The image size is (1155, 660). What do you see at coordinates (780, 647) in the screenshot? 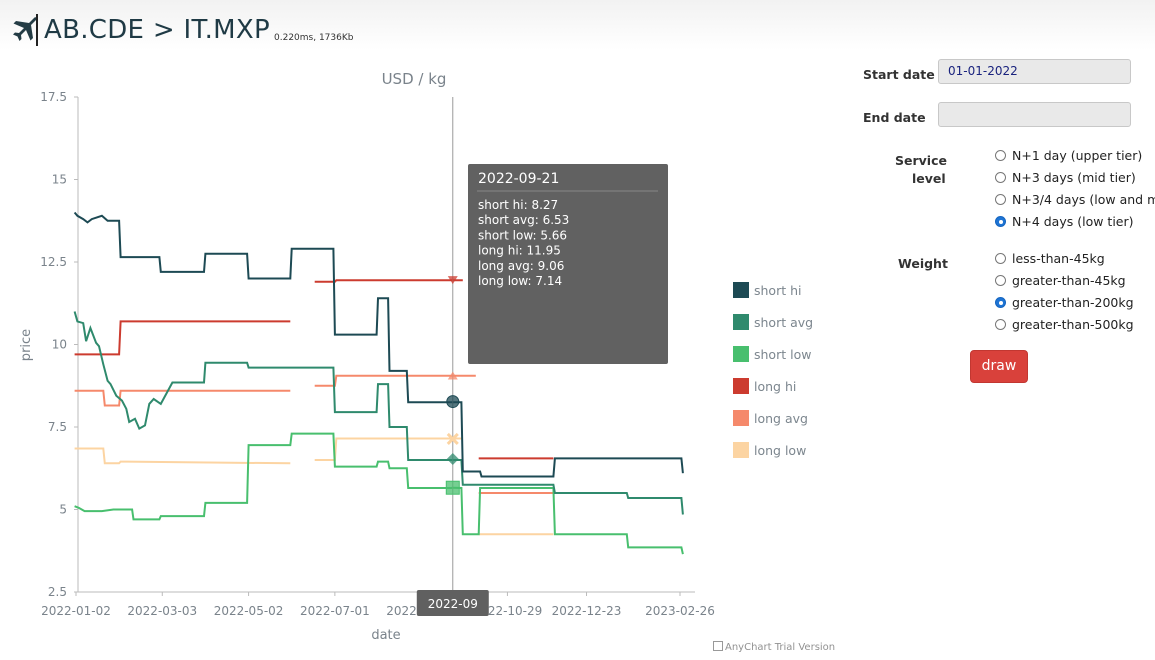
I see `credits-text: AnyChart Trial Version` at bounding box center [780, 647].